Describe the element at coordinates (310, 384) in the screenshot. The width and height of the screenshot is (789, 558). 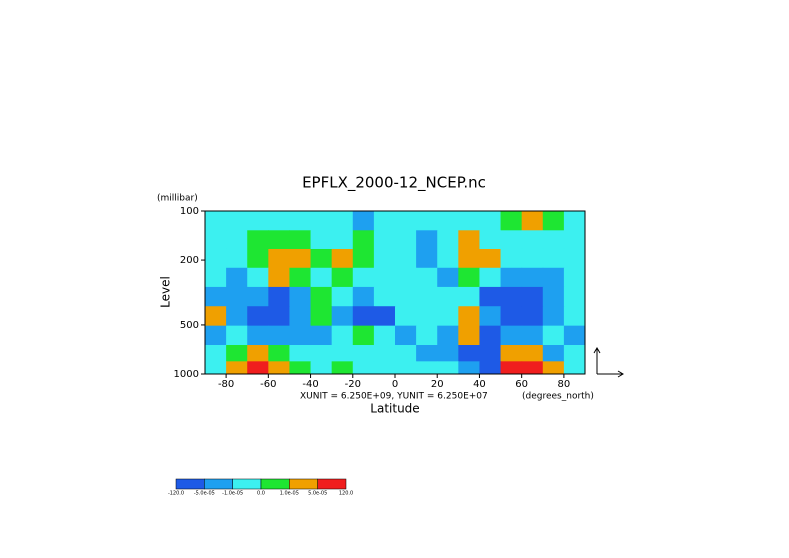
I see `x-tick-label: -40` at that location.